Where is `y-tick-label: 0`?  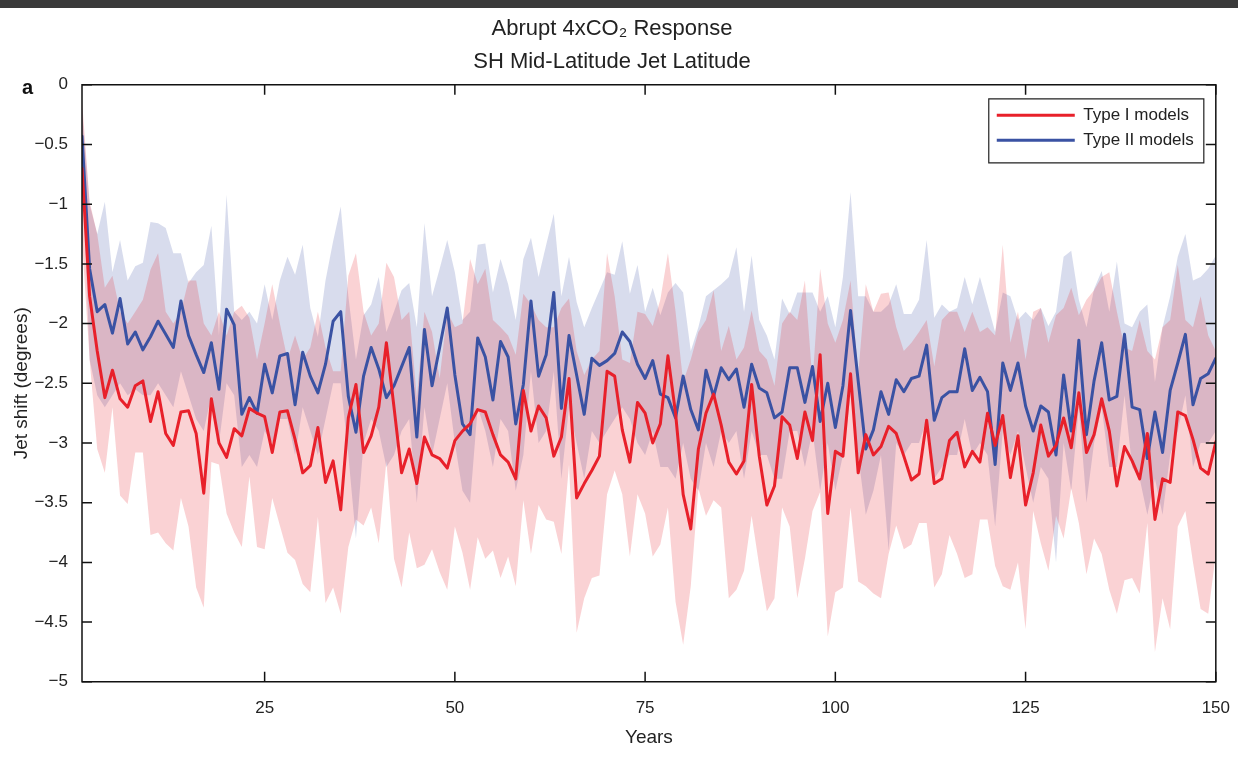 y-tick-label: 0 is located at coordinates (63, 84).